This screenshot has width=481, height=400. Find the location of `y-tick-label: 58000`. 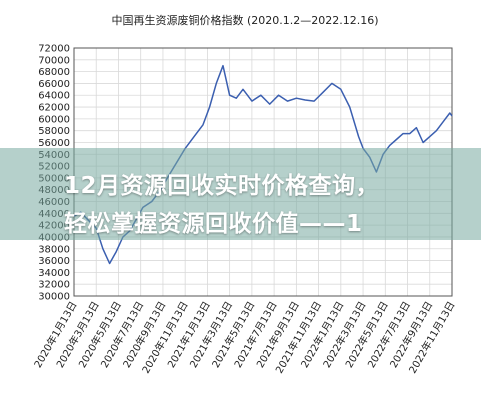

y-tick-label: 58000 is located at coordinates (54, 131).